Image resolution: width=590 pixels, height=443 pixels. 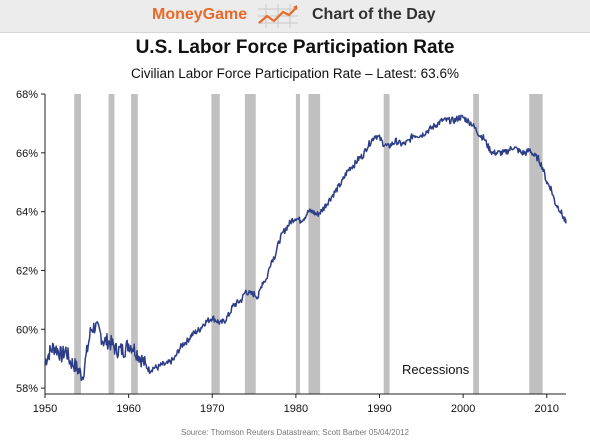 What do you see at coordinates (27, 330) in the screenshot?
I see `y-tick-label: 60%` at bounding box center [27, 330].